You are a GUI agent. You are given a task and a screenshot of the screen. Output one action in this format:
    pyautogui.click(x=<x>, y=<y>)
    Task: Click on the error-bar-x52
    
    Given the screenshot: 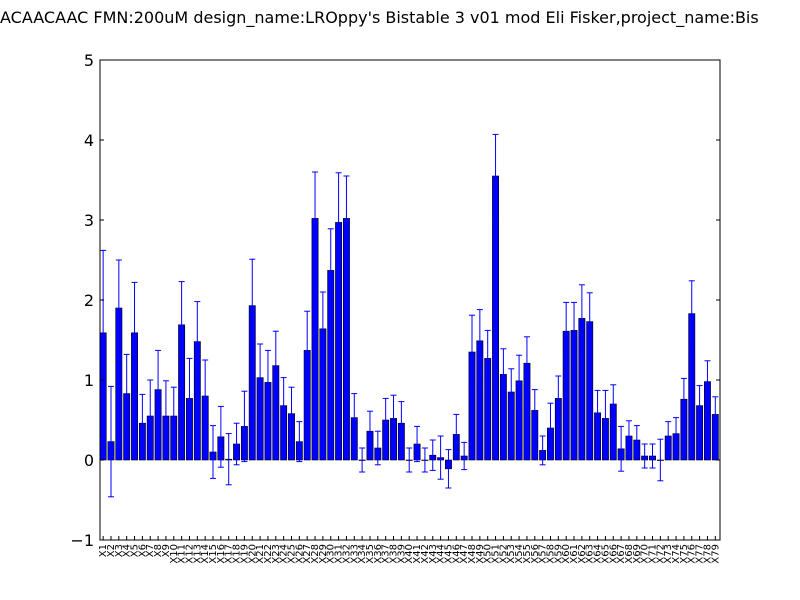 What is the action you would take?
    pyautogui.click(x=503, y=374)
    